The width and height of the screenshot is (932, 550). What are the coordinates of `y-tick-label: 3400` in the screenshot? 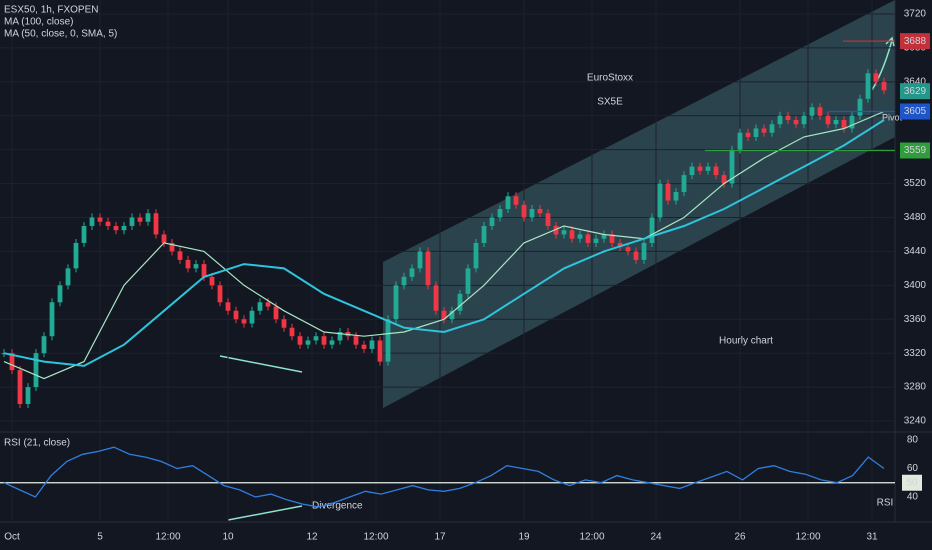 It's located at (915, 285).